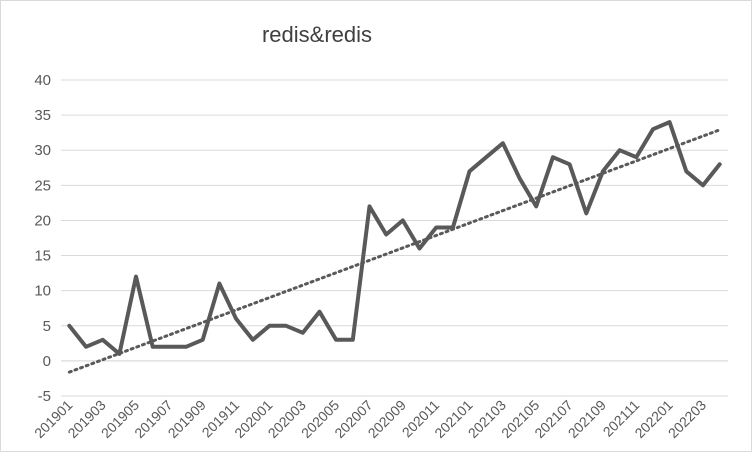  What do you see at coordinates (42, 185) in the screenshot?
I see `y-tick-label: 25` at bounding box center [42, 185].